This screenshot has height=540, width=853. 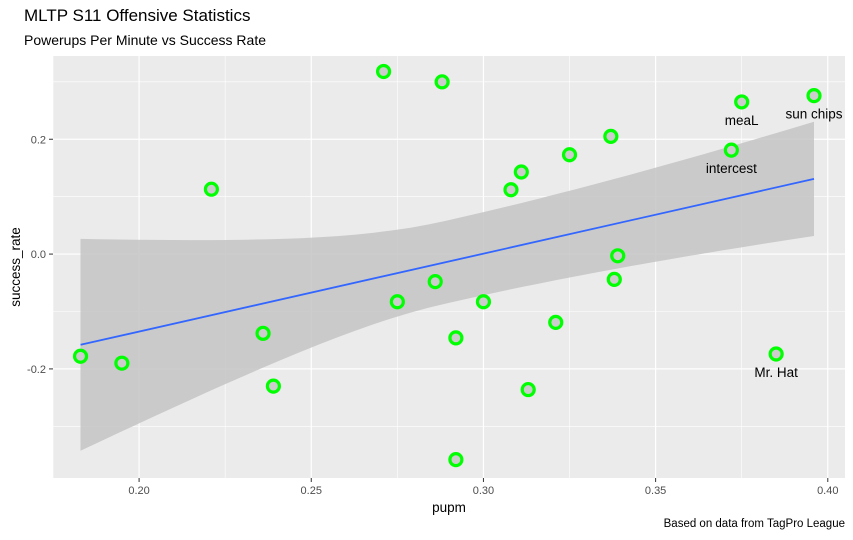 I want to click on point-label: sun chips, so click(x=813, y=114).